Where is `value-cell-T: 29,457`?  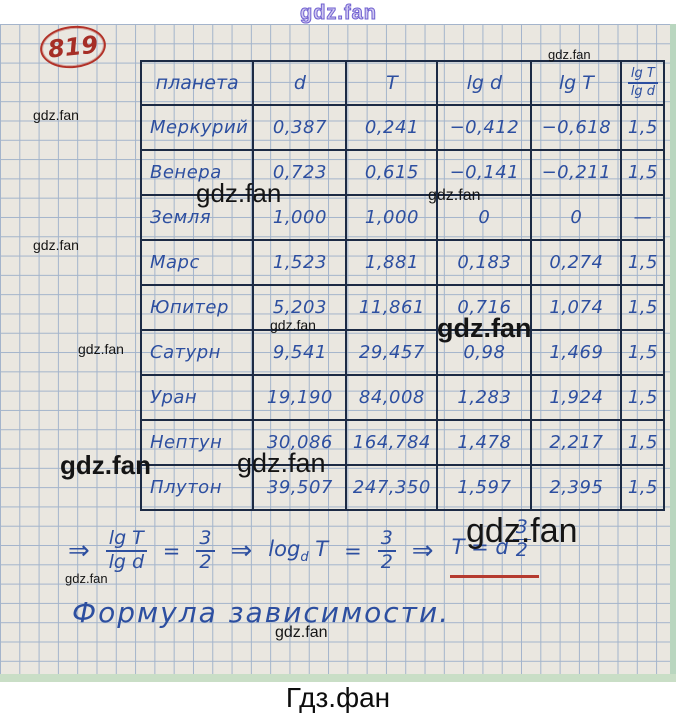
value-cell-T: 29,457 is located at coordinates (392, 352).